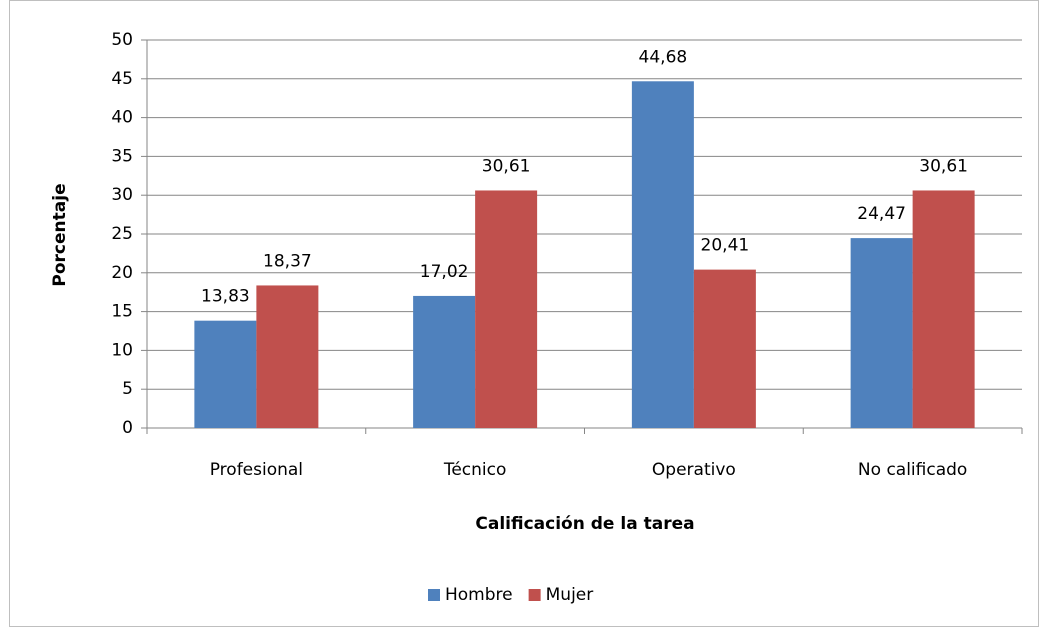 Image resolution: width=1040 pixels, height=628 pixels. What do you see at coordinates (287, 261) in the screenshot?
I see `data-label: 18,37` at bounding box center [287, 261].